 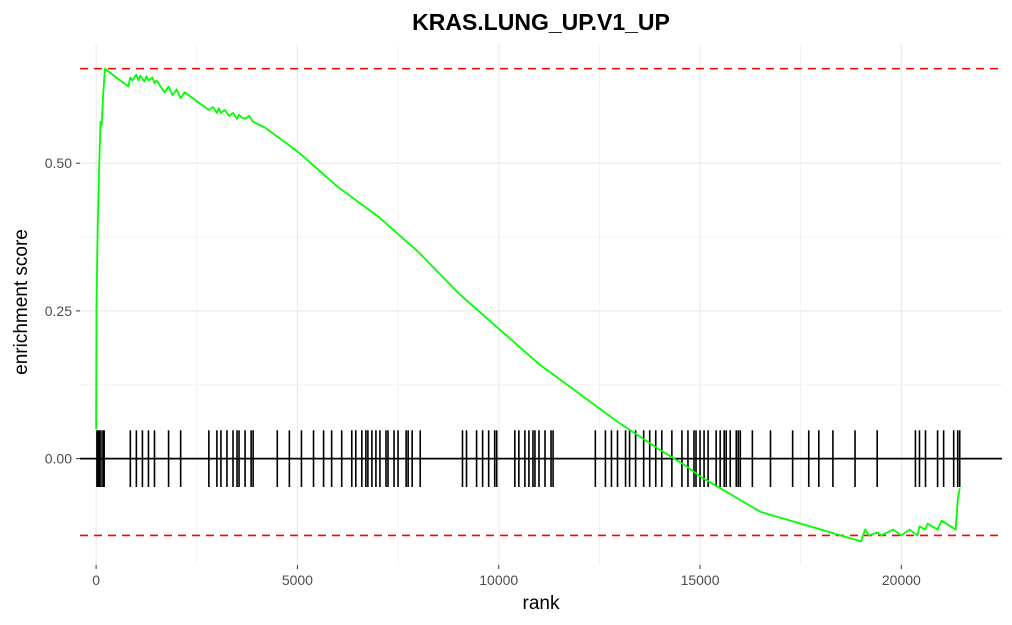 I want to click on chart-title: KRAS.LUNG_UP.V1_UP, so click(x=541, y=22).